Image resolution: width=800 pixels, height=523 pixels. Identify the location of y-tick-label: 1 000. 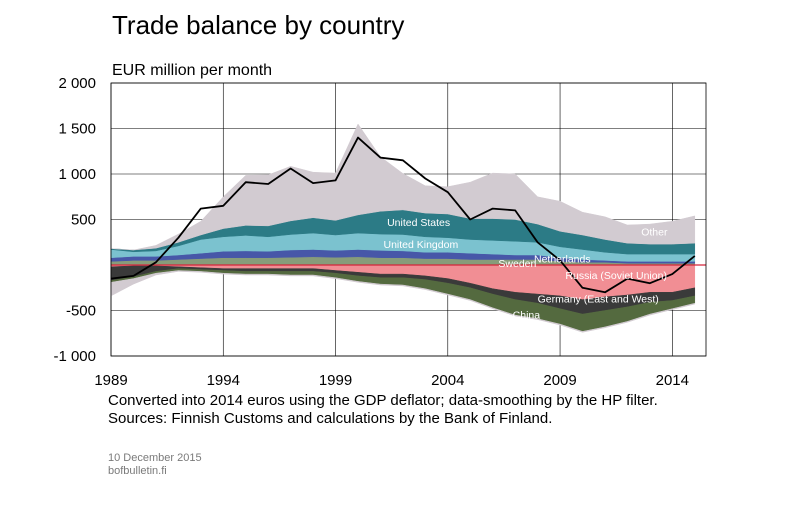
(77, 174).